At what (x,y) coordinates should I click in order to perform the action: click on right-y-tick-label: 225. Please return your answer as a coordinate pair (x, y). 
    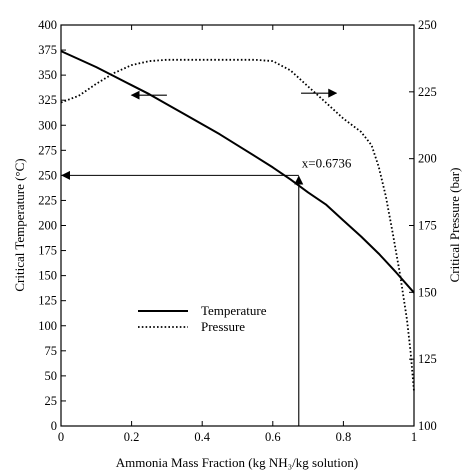
    Looking at the image, I should click on (427, 92).